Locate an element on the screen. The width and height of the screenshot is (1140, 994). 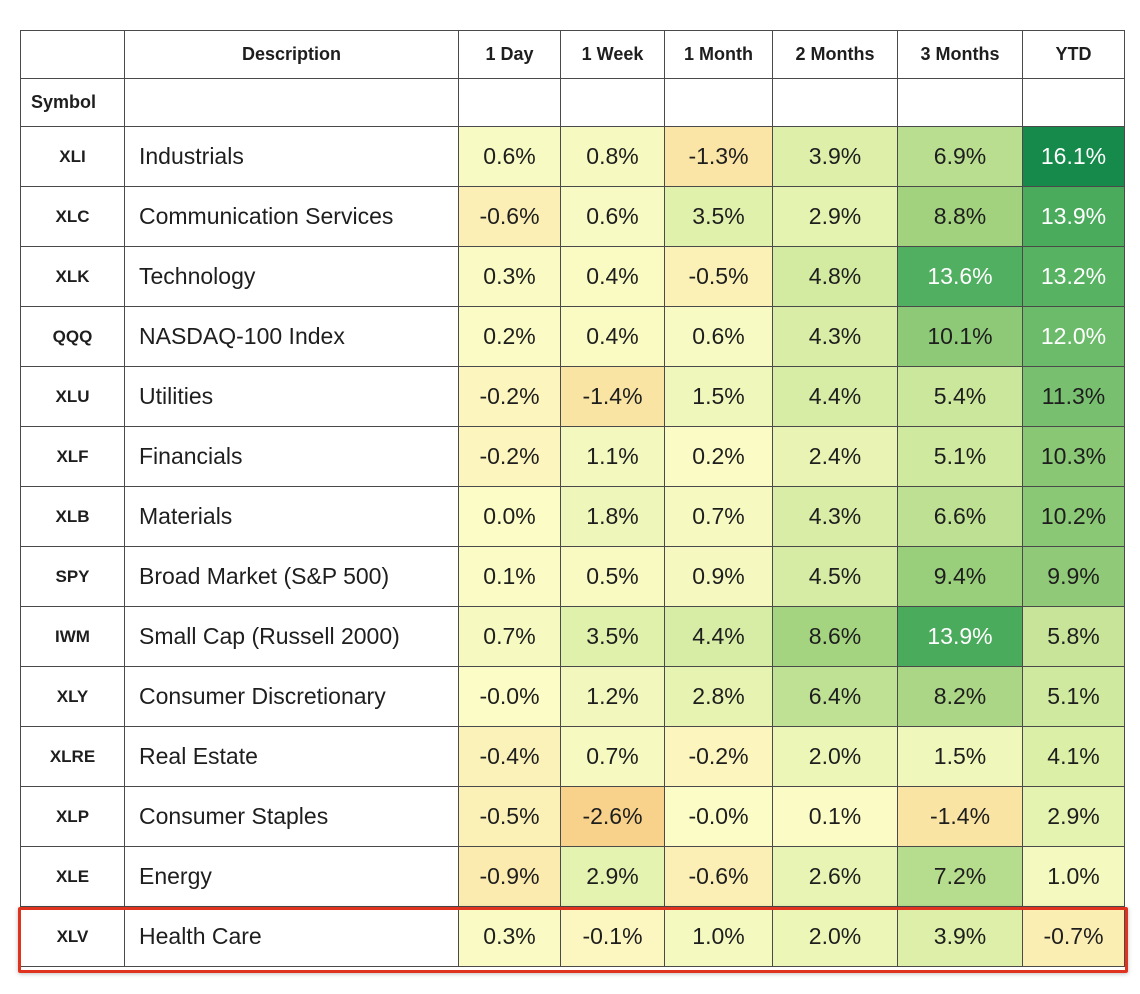
value-cell: -0.5% is located at coordinates (718, 276).